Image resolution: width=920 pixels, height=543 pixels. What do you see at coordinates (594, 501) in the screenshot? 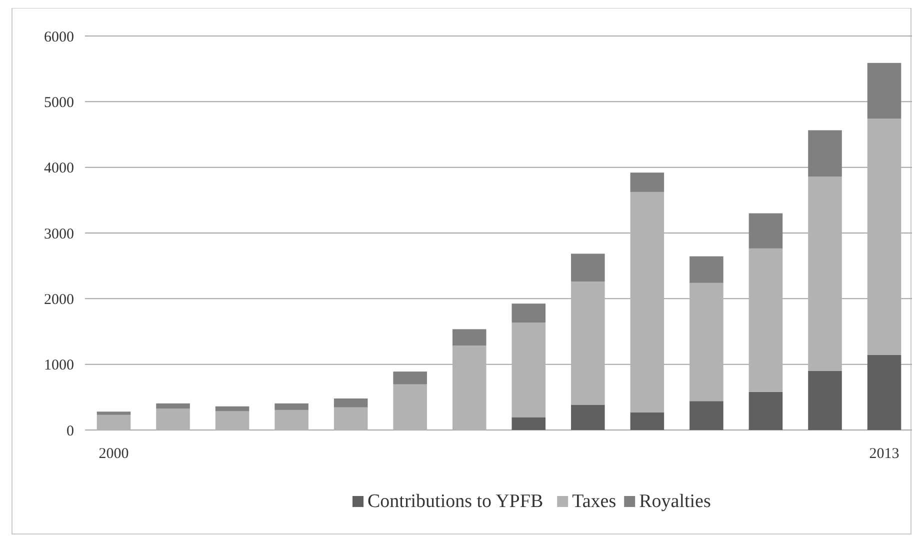
I see `legend-label: Taxes` at bounding box center [594, 501].